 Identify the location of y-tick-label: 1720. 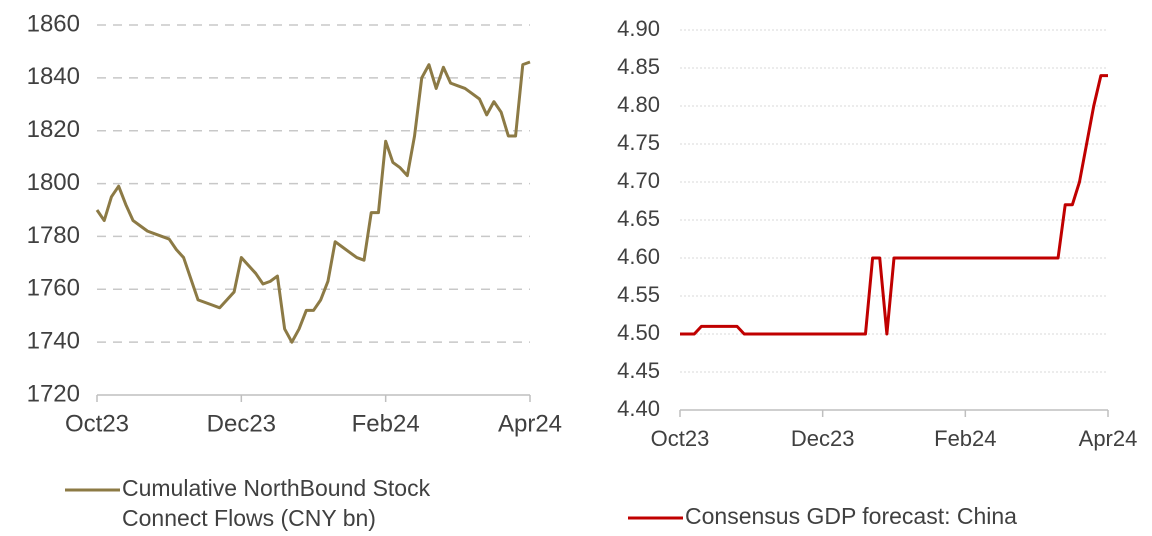
(53, 393).